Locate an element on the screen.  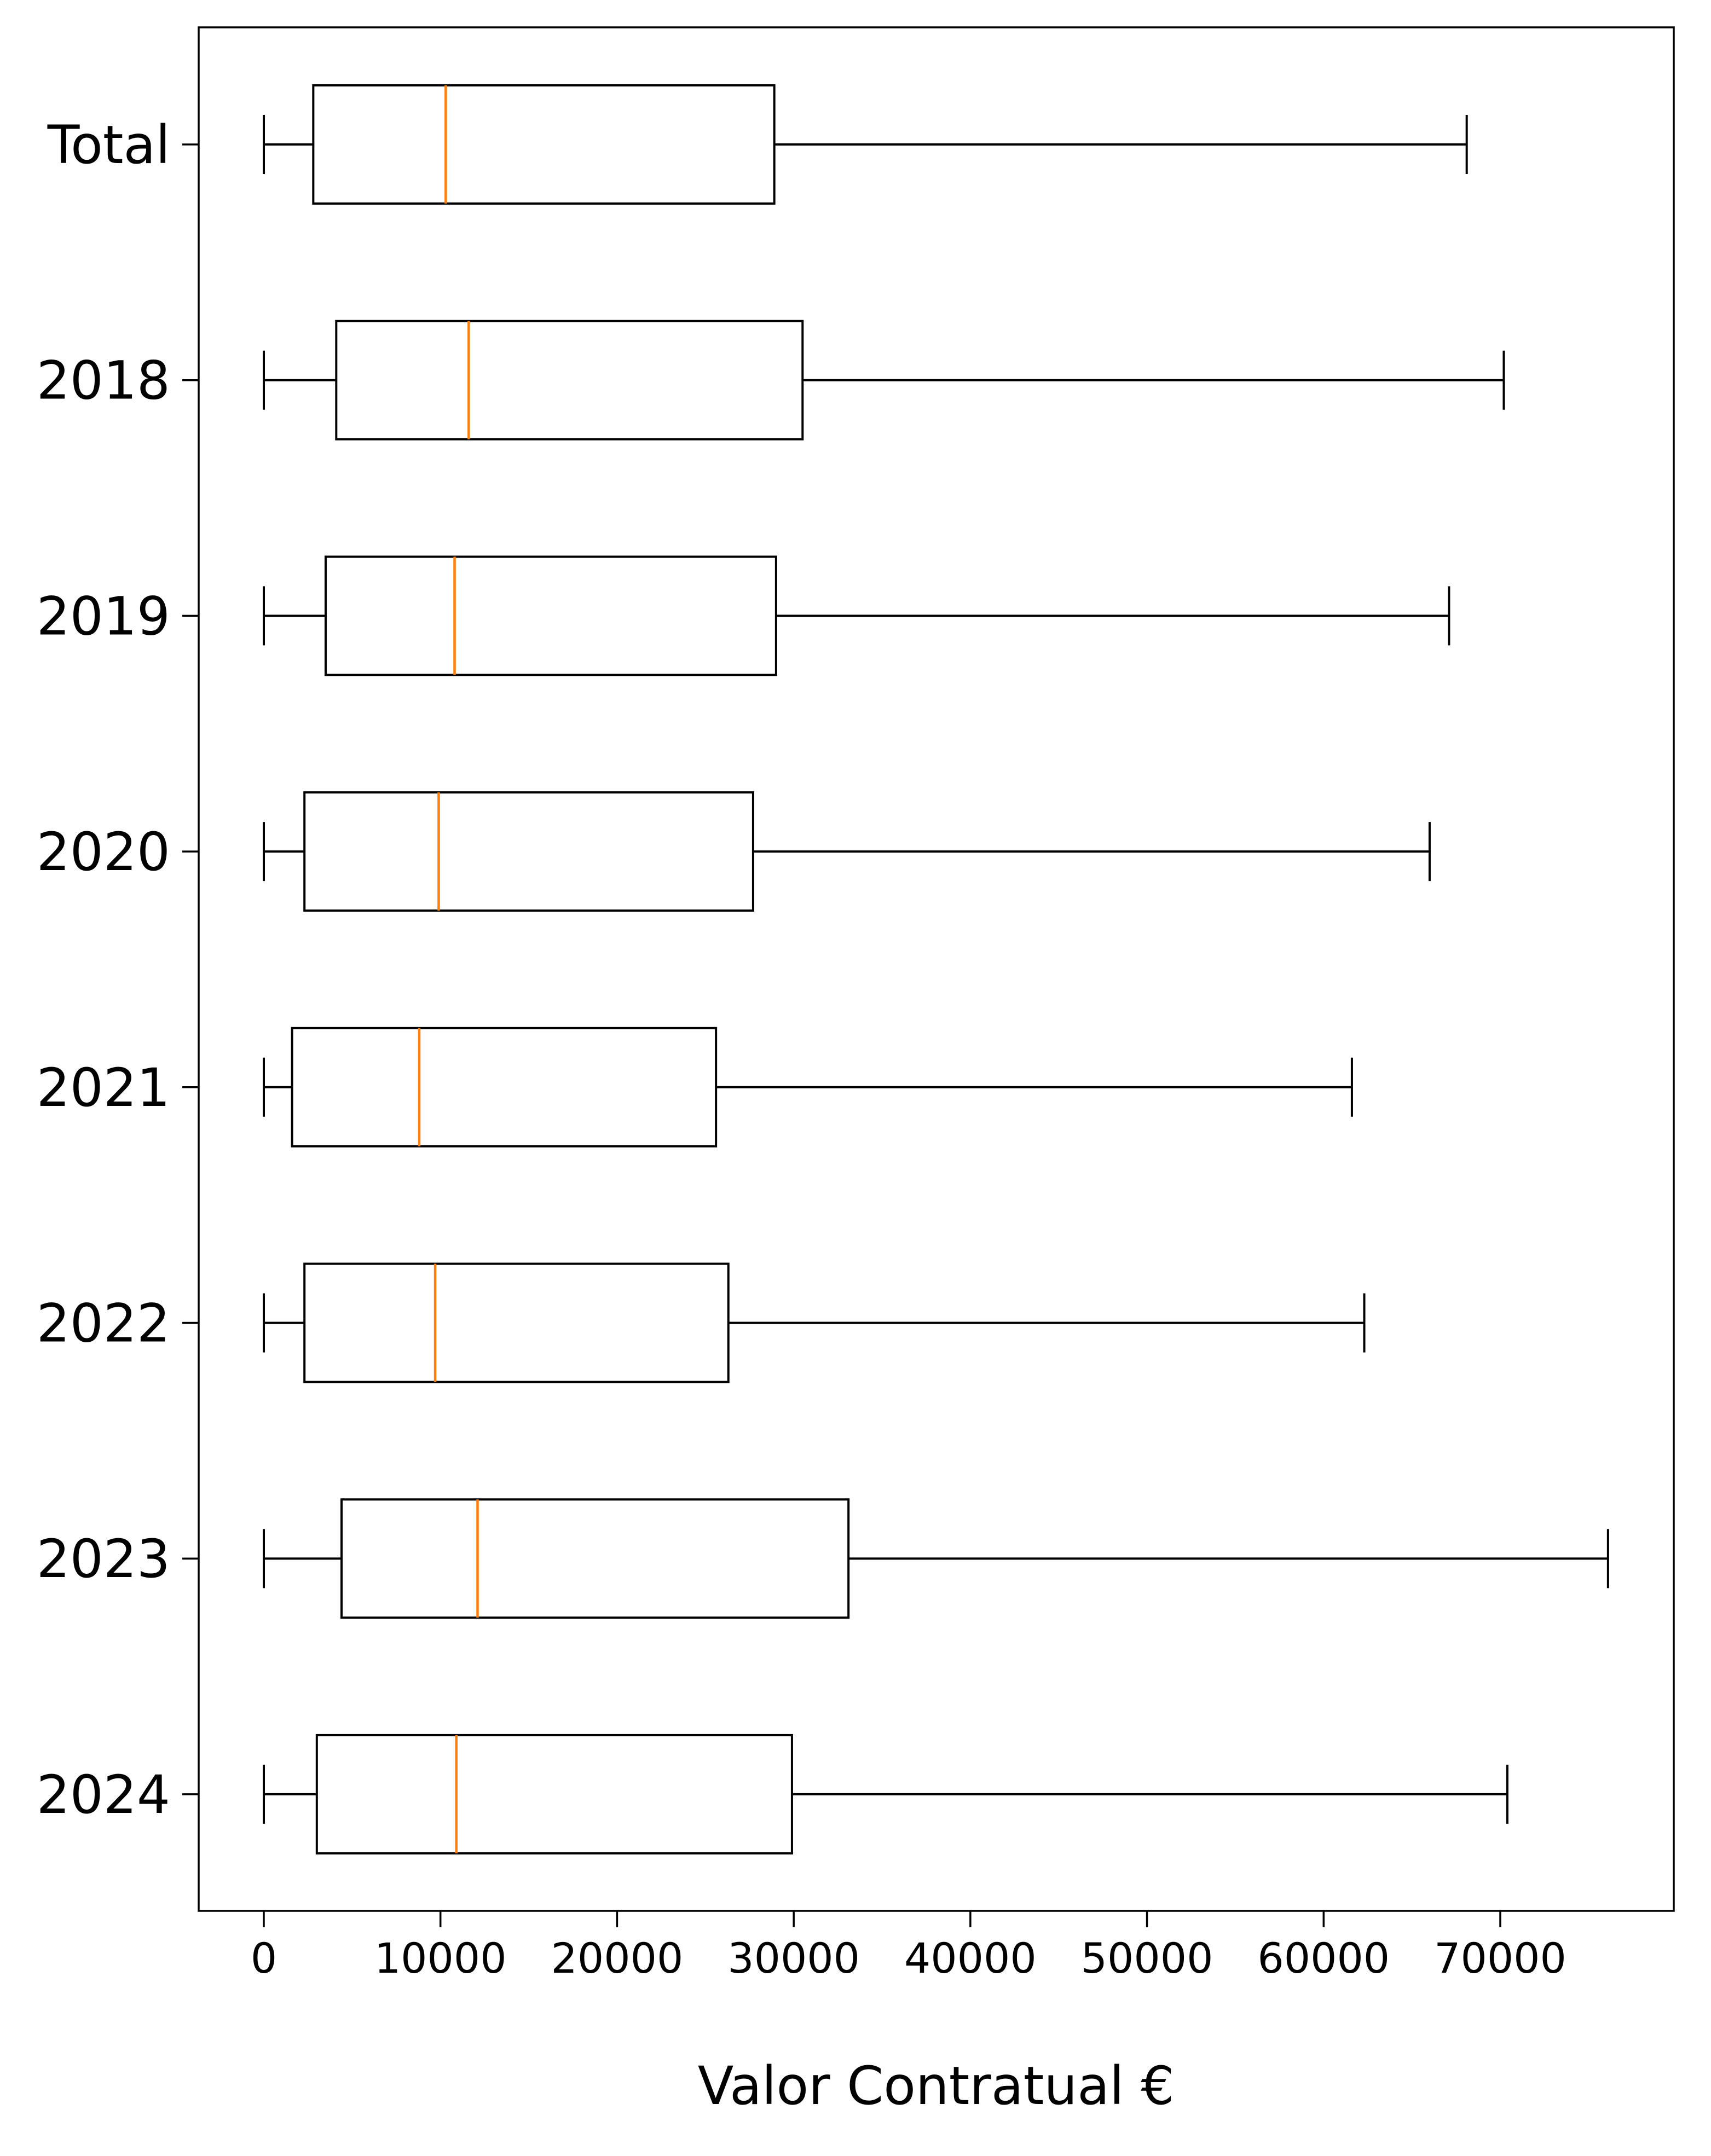
y-tick-label: 2021 is located at coordinates (103, 1087).